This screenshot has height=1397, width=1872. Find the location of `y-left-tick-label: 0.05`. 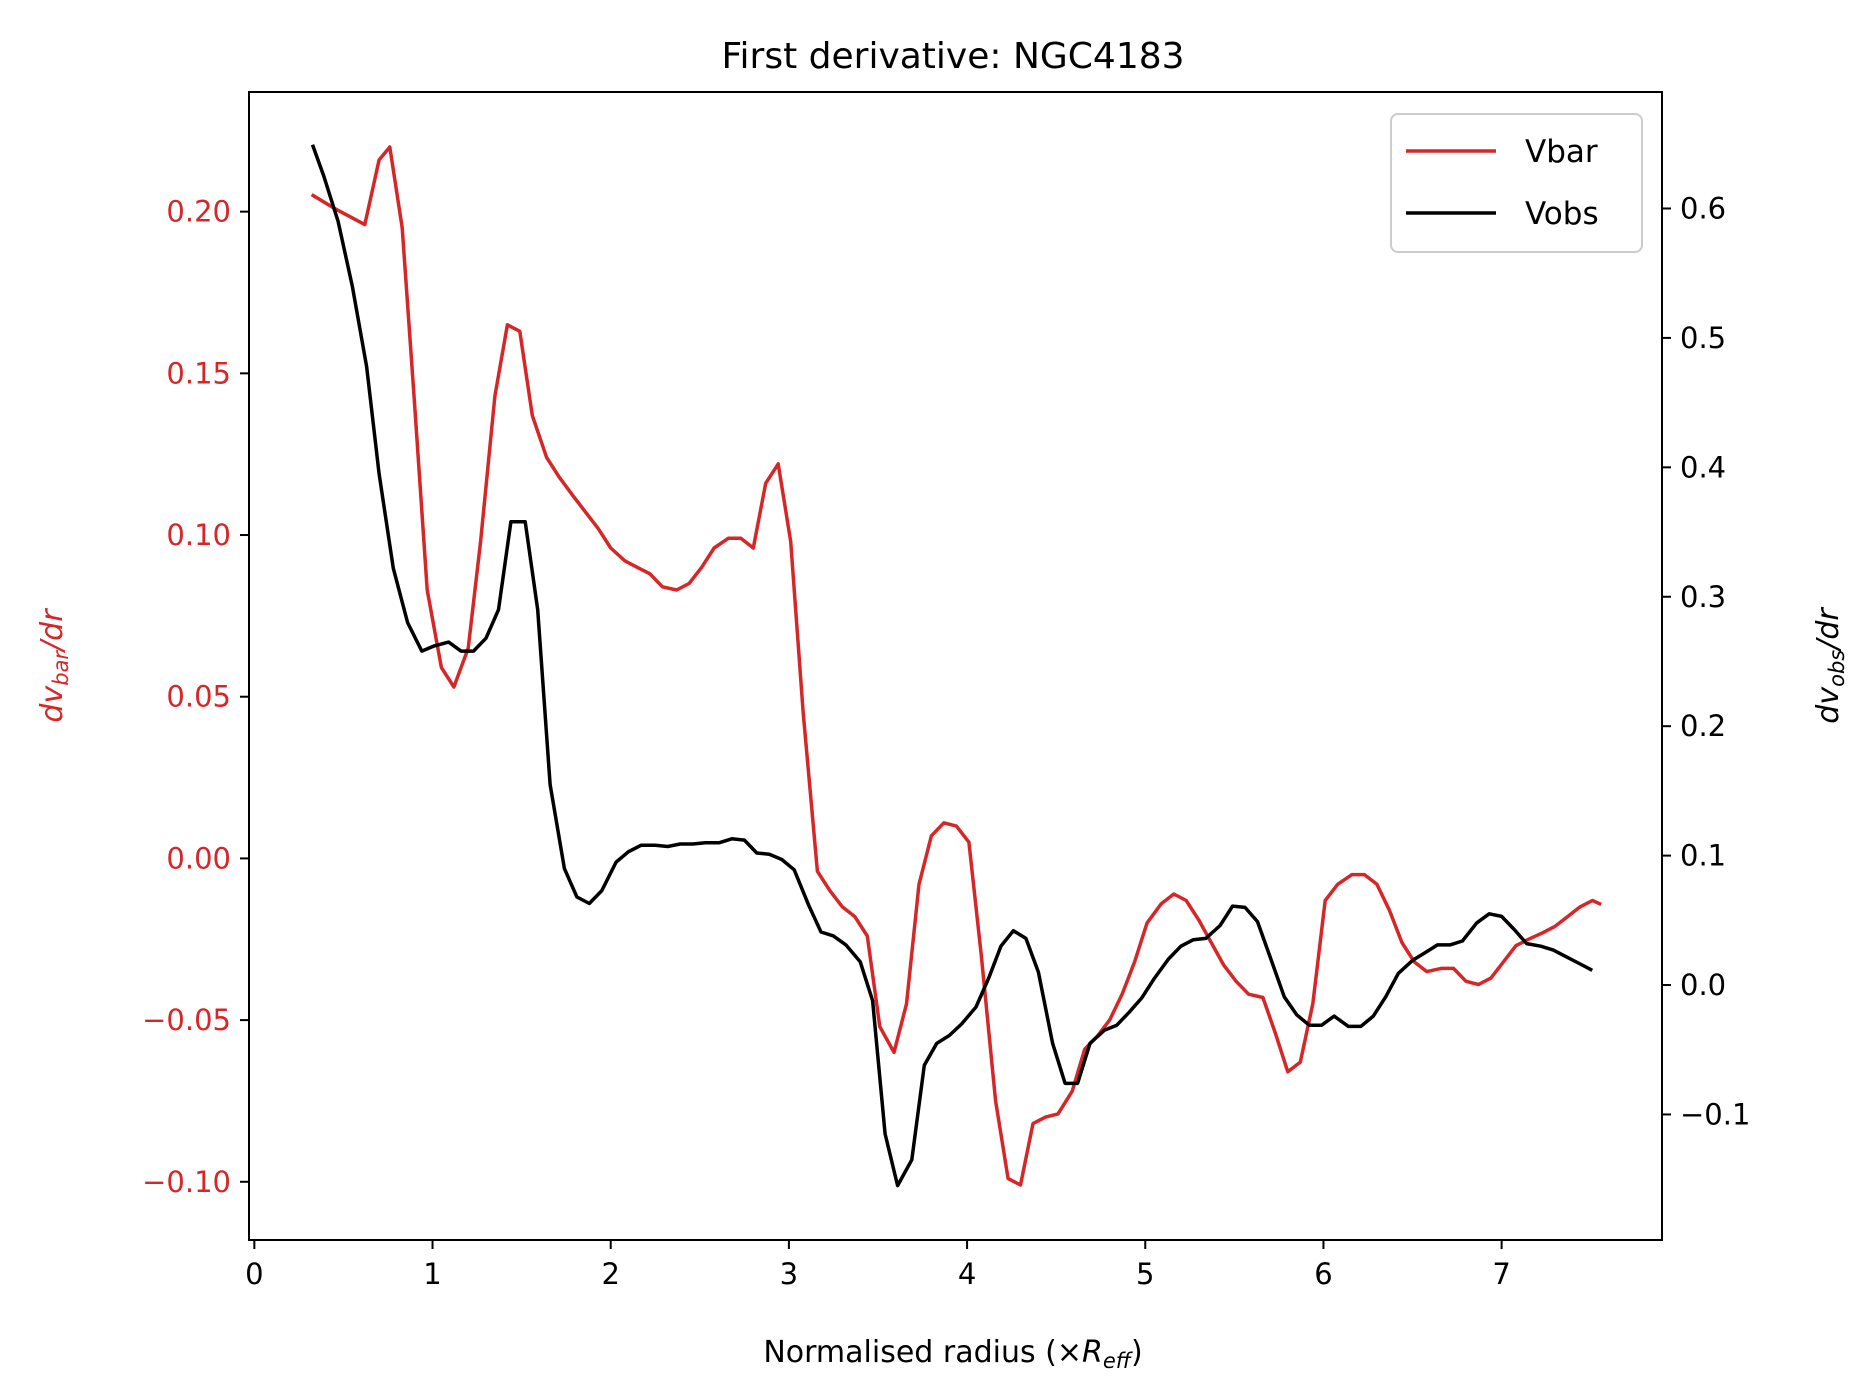

y-left-tick-label: 0.05 is located at coordinates (198, 697).